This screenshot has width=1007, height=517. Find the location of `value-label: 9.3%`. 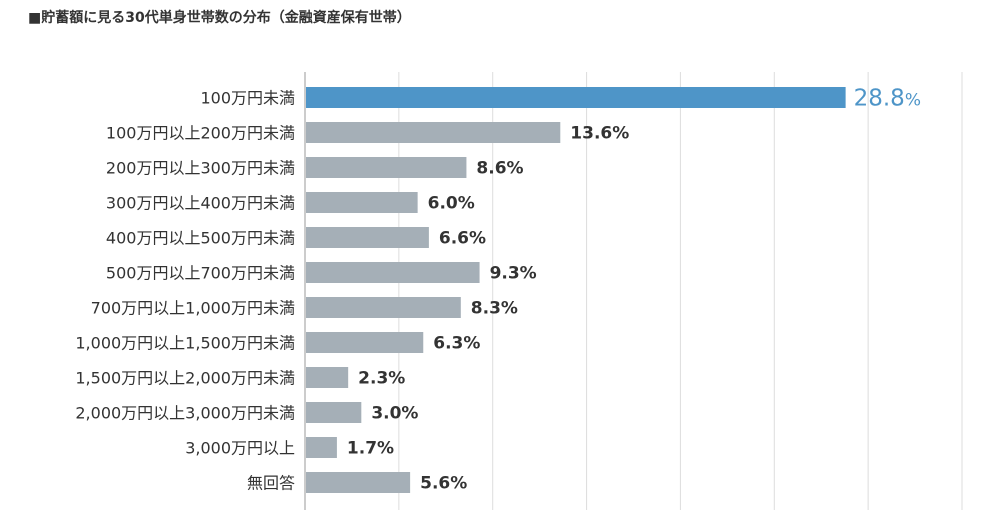

value-label: 9.3% is located at coordinates (513, 274).